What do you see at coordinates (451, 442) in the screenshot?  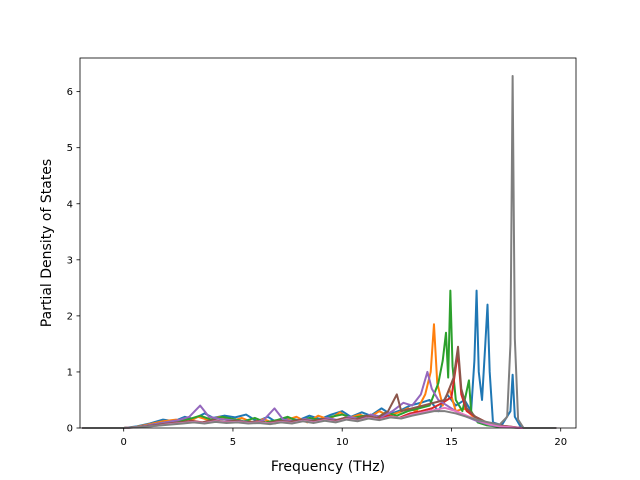 I see `x-tick-label: 15` at bounding box center [451, 442].